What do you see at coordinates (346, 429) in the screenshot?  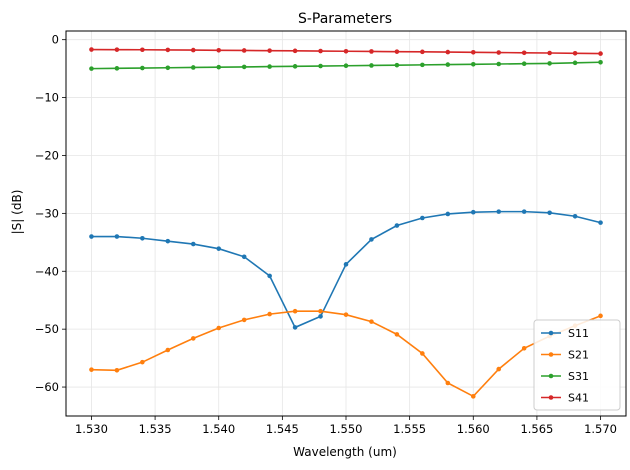 I see `x-tick-label: 1.550` at bounding box center [346, 429].